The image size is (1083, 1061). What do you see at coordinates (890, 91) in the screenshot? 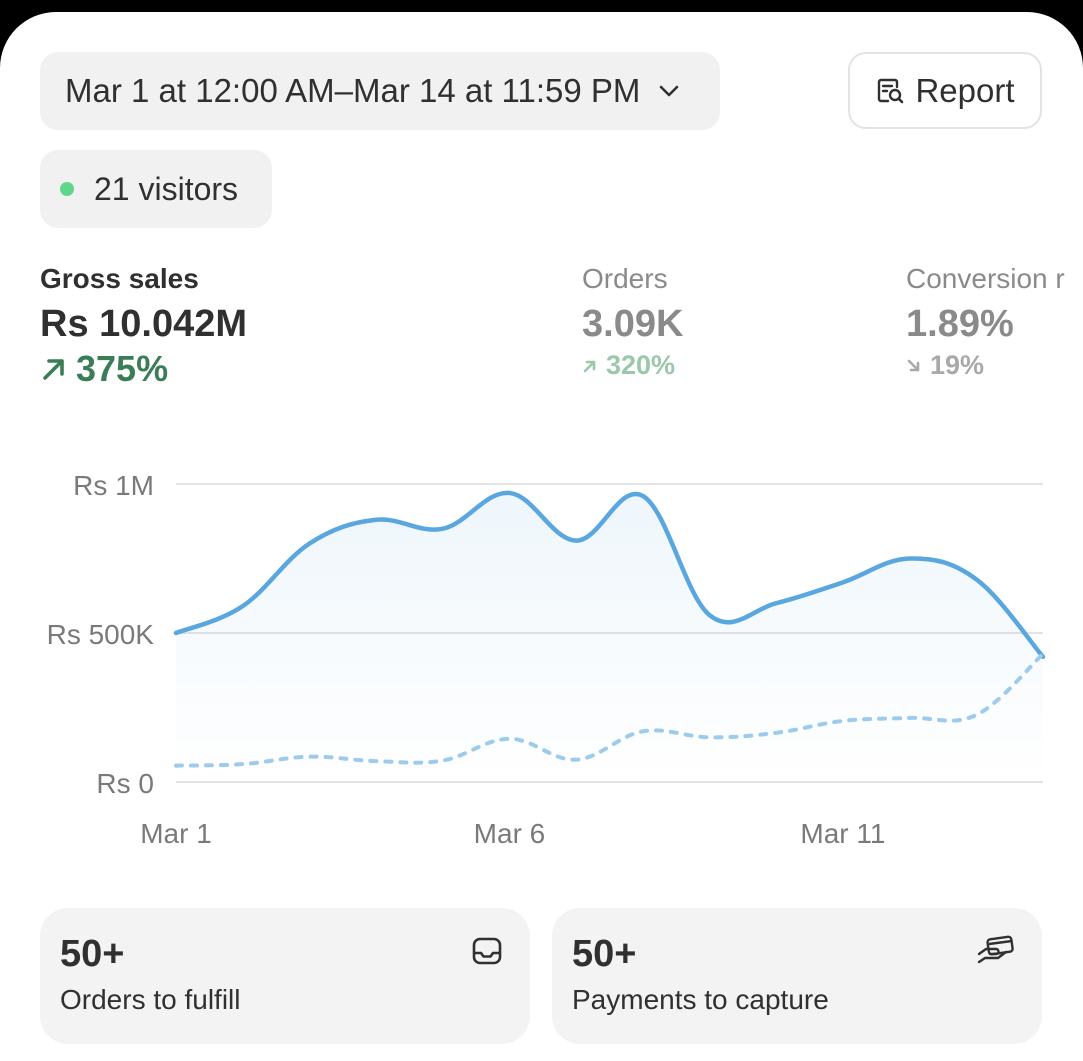
I see `report-search-icon` at bounding box center [890, 91].